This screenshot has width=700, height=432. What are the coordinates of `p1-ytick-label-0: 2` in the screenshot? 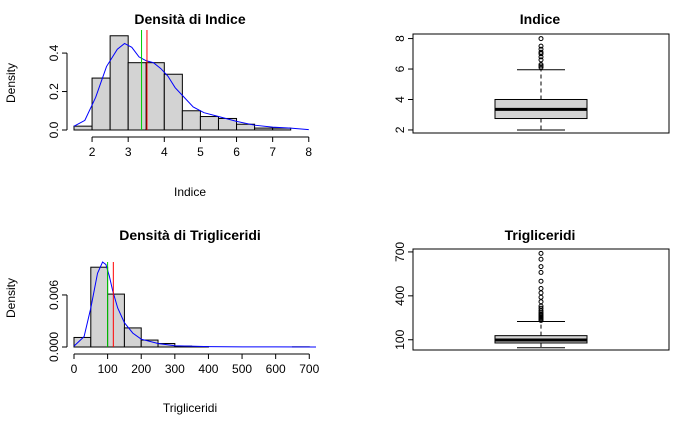 It's located at (400, 129).